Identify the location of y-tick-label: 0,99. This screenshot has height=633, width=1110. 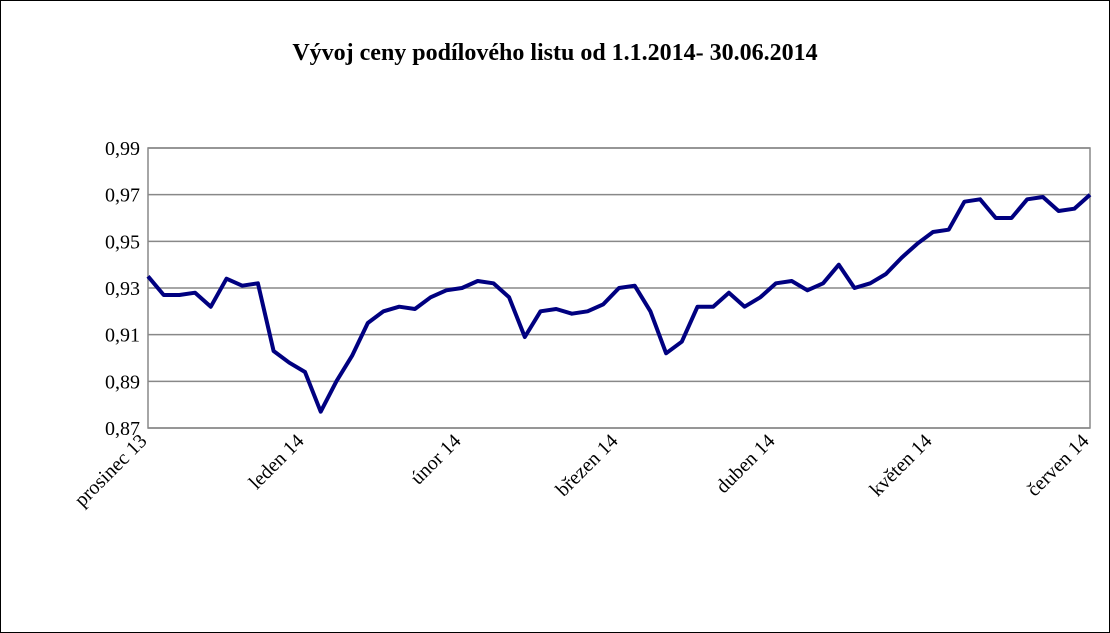
(122, 149).